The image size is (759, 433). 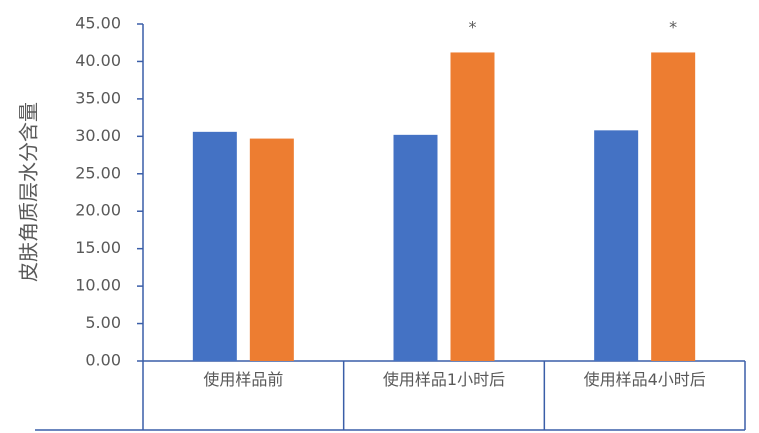 I want to click on x-tick-label: 使用样品1小时后, so click(x=444, y=379).